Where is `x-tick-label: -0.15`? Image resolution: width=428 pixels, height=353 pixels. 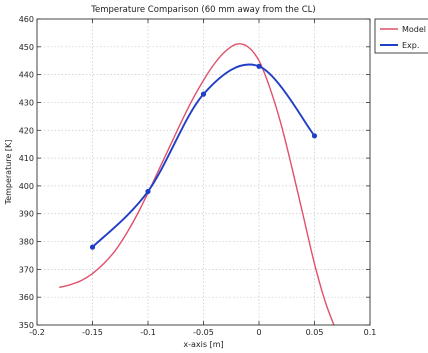 x-tick-label: -0.15 is located at coordinates (92, 332).